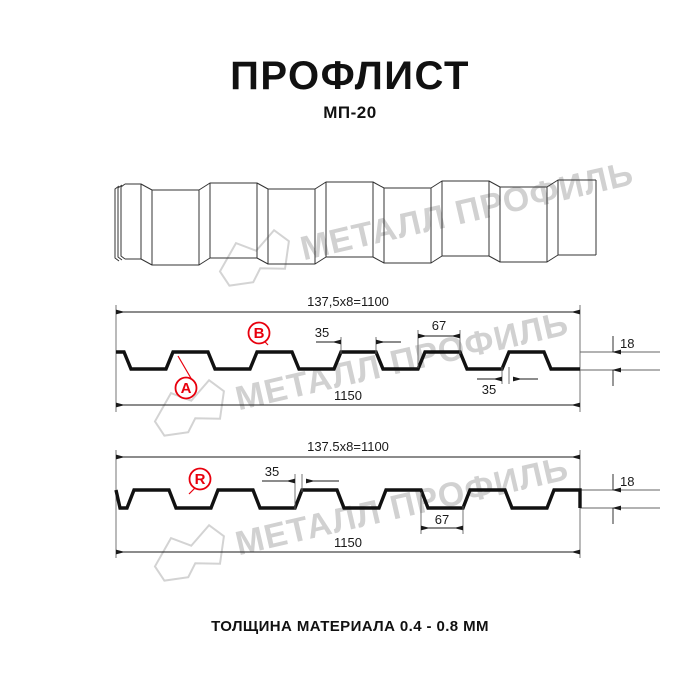  Describe the element at coordinates (300, 487) in the screenshot. I see `section-r-dim-rib-top: 35` at that location.